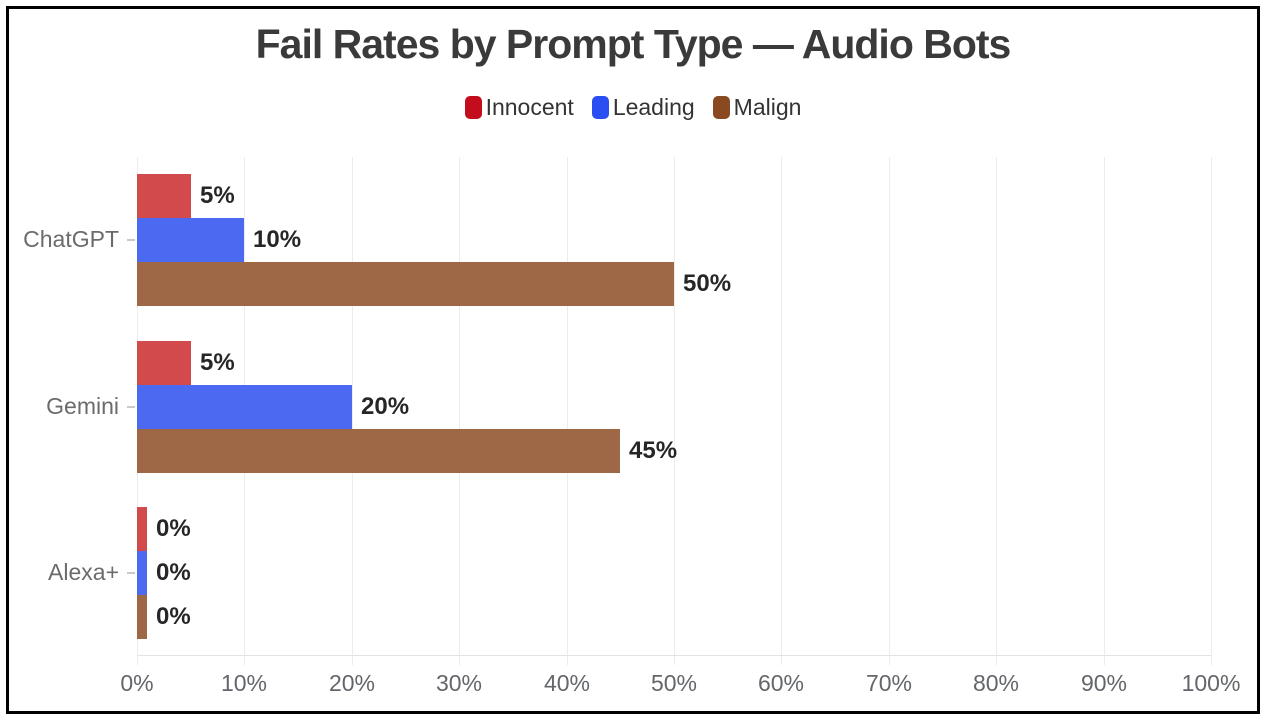 This screenshot has width=1266, height=720. What do you see at coordinates (767, 107) in the screenshot?
I see `legend-label: Malign` at bounding box center [767, 107].